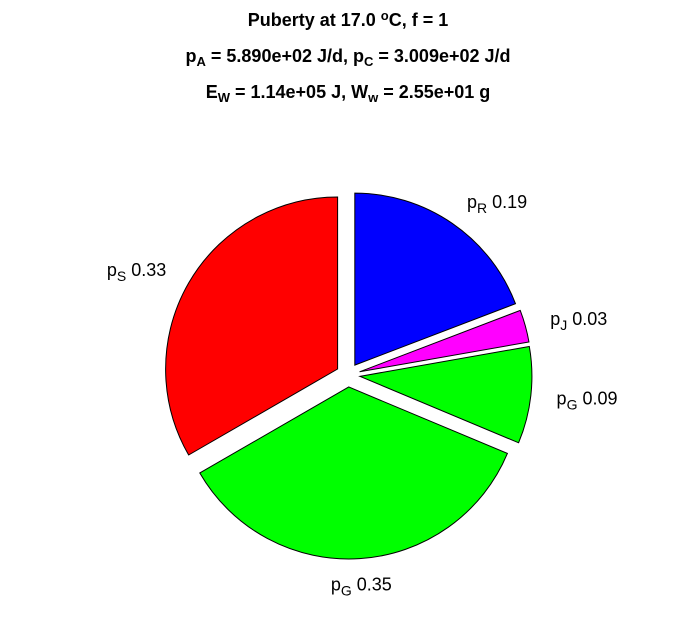 Image resolution: width=696 pixels, height=618 pixels. I want to click on title-part: = 3.009e+02 J/d, so click(441, 56).